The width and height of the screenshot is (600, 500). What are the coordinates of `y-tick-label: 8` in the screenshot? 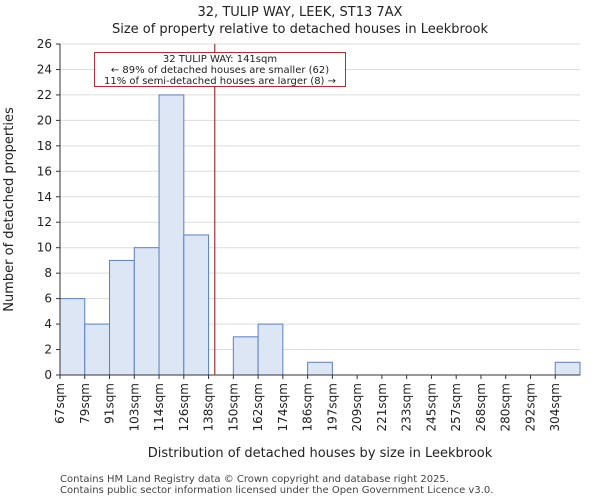 It's located at (48, 273).